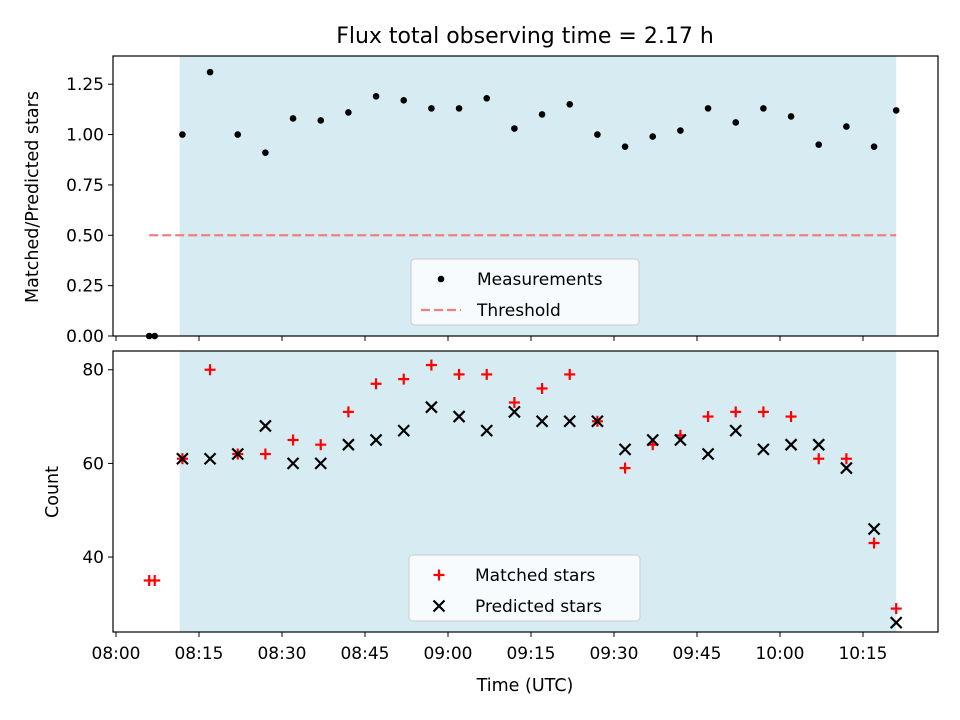 The width and height of the screenshot is (960, 720). I want to click on y-tick-label: 0.25, so click(85, 287).